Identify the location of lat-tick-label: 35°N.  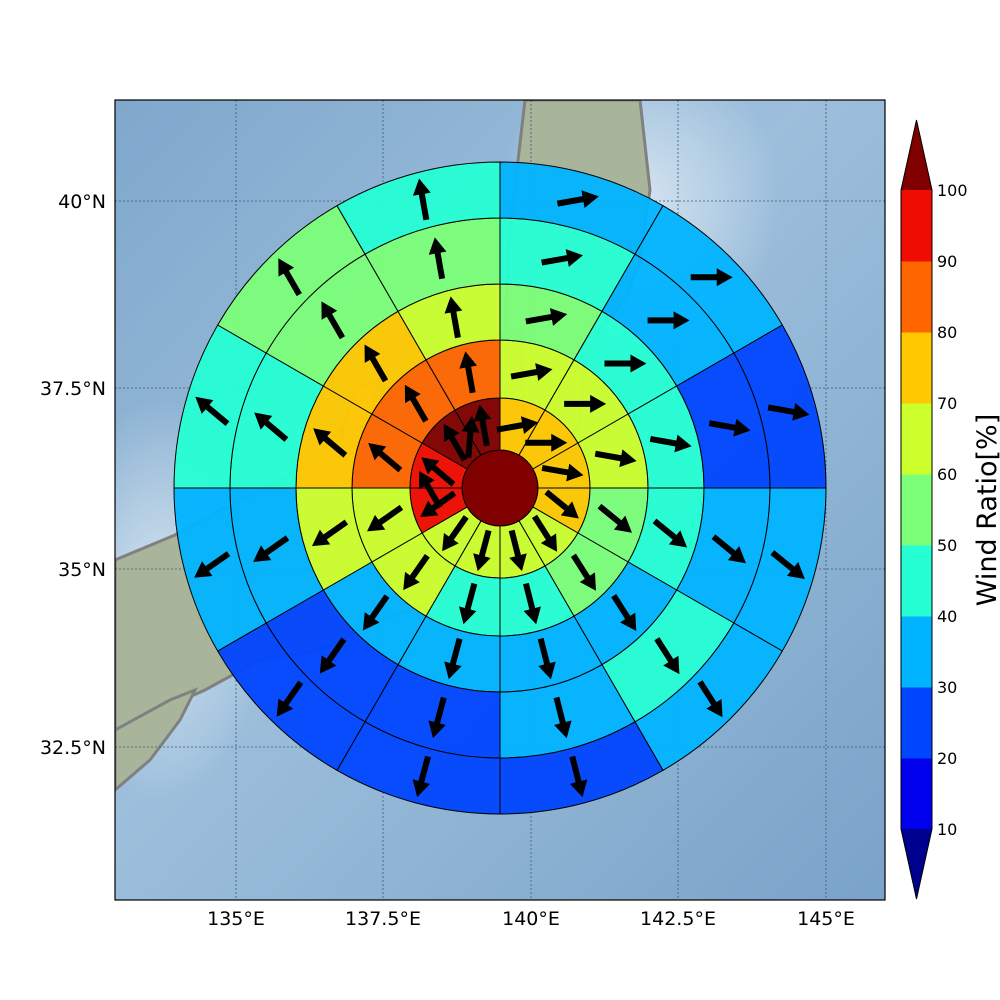
(82, 570).